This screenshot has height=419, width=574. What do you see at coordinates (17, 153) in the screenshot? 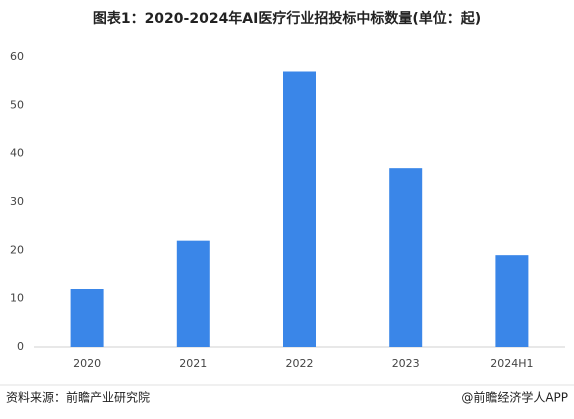
I see `y-tick-label: 40` at bounding box center [17, 153].